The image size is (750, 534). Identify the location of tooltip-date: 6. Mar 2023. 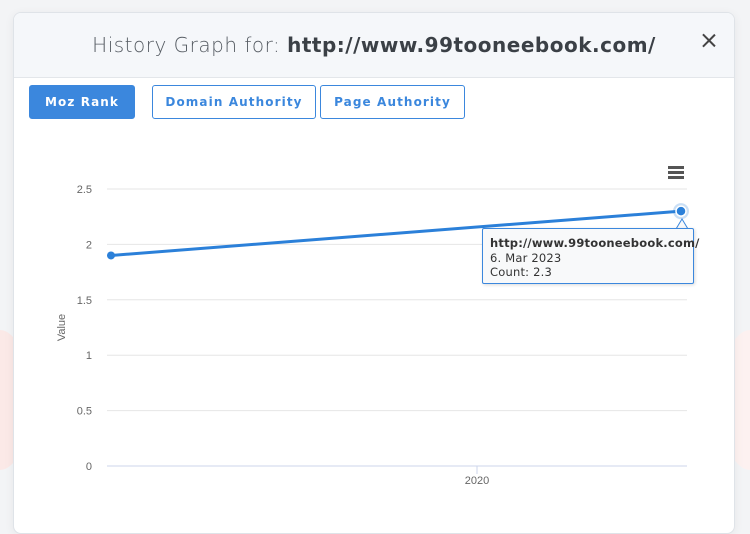
(526, 257).